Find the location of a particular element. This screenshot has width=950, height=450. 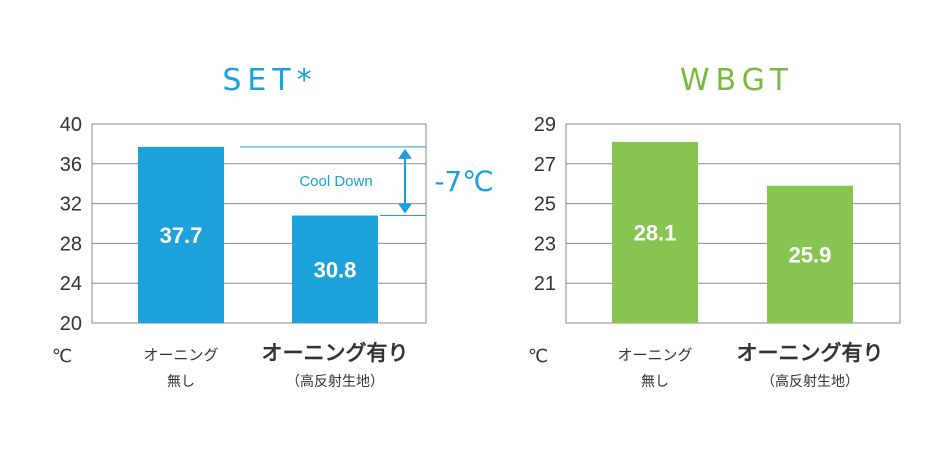

y-tick-label: 32 is located at coordinates (71, 205).